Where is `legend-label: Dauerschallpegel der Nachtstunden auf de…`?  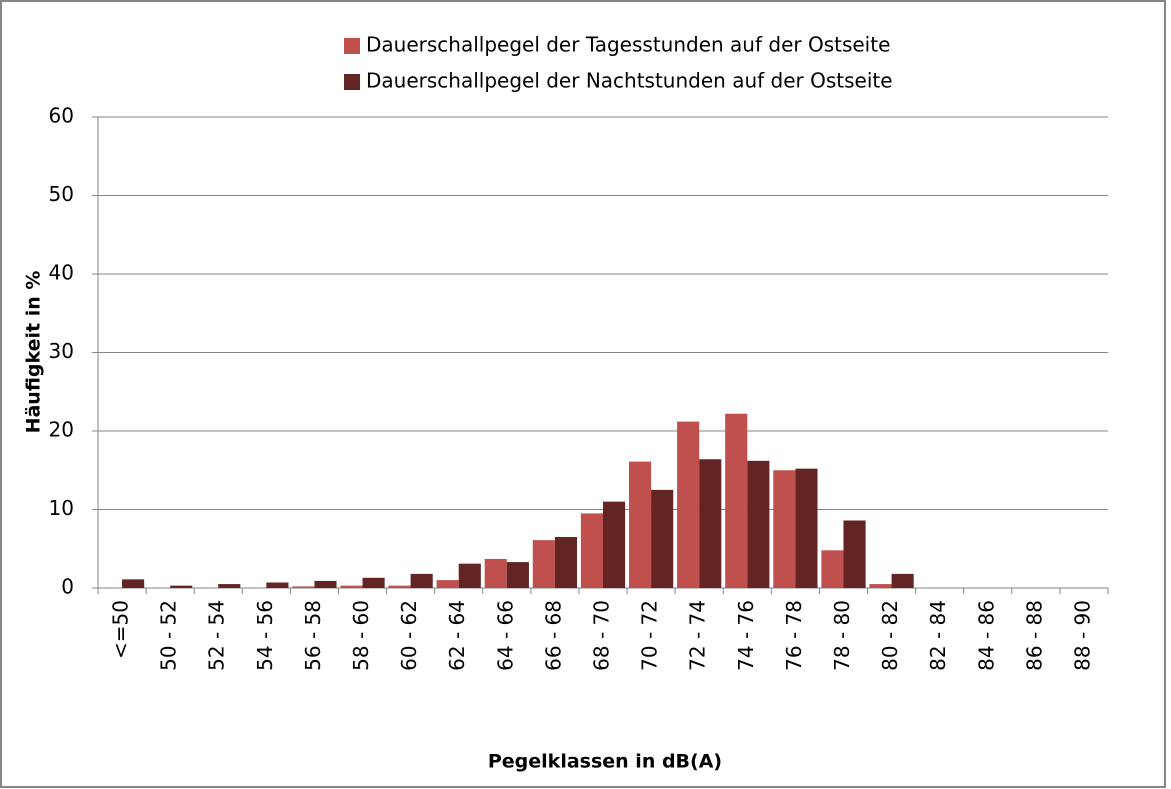
legend-label: Dauerschallpegel der Nachtstunden auf de… is located at coordinates (629, 81).